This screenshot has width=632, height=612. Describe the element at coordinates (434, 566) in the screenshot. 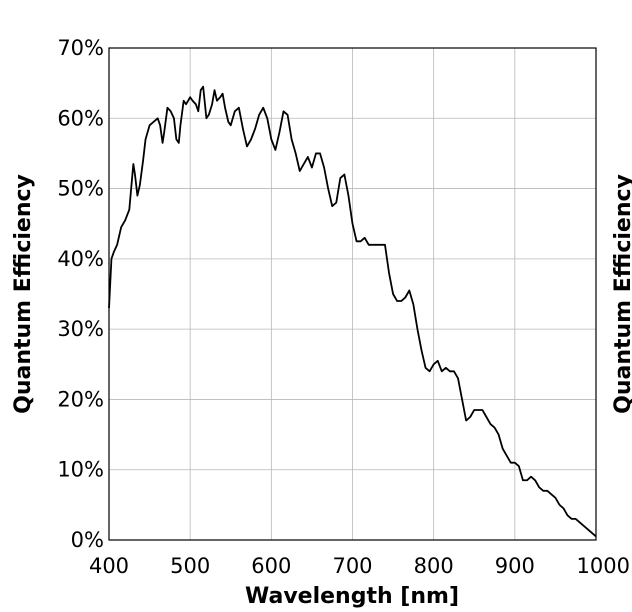

I see `x-tick-label: 800` at that location.